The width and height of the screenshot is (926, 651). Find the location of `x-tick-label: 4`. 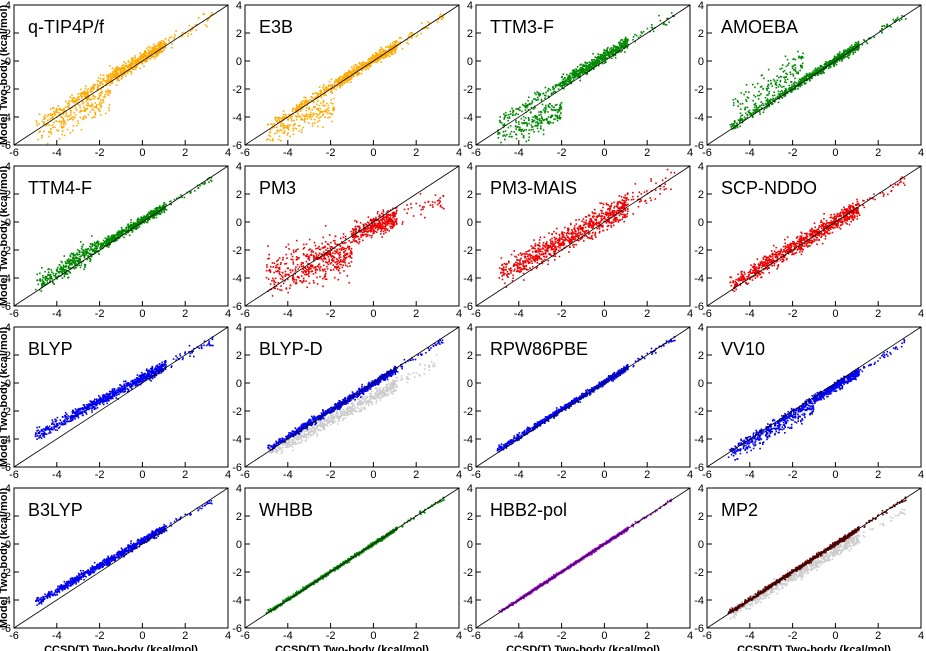

x-tick-label: 4 is located at coordinates (228, 314).